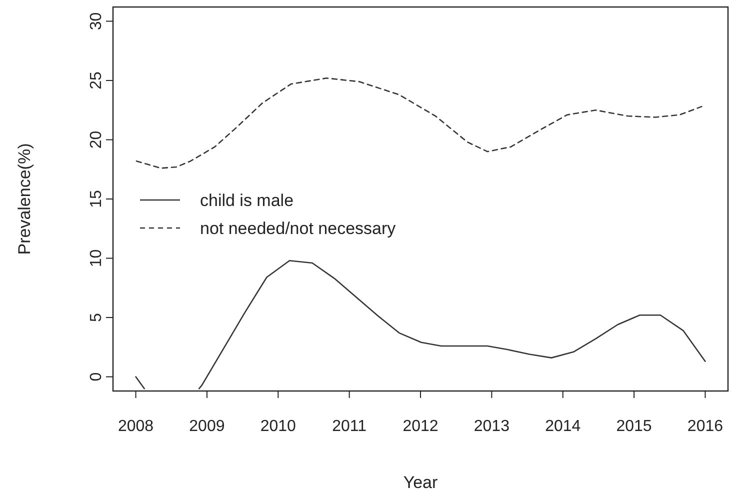 This screenshot has width=733, height=497. Describe the element at coordinates (705, 426) in the screenshot. I see `x-tick-label: 2016` at that location.